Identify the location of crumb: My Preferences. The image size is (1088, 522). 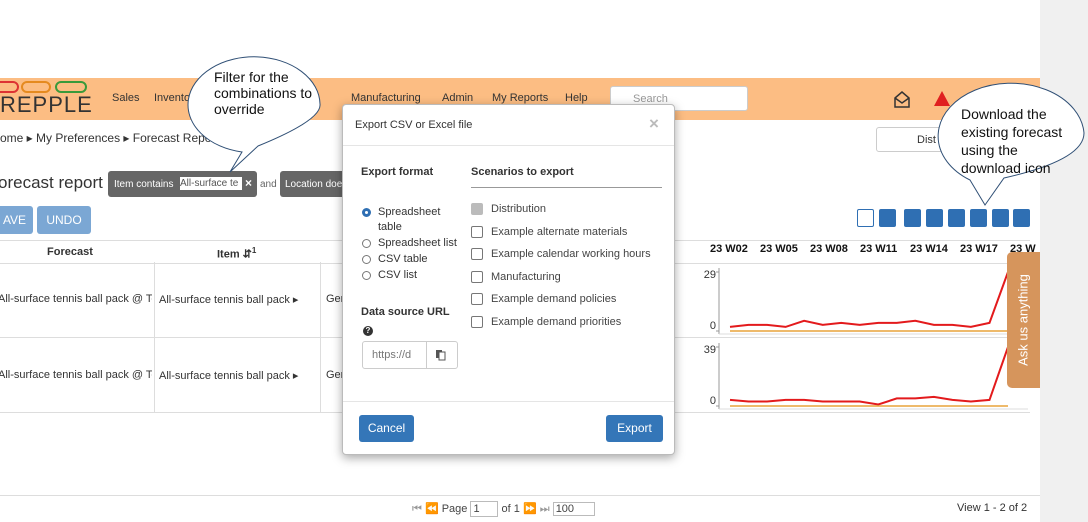
(78, 138).